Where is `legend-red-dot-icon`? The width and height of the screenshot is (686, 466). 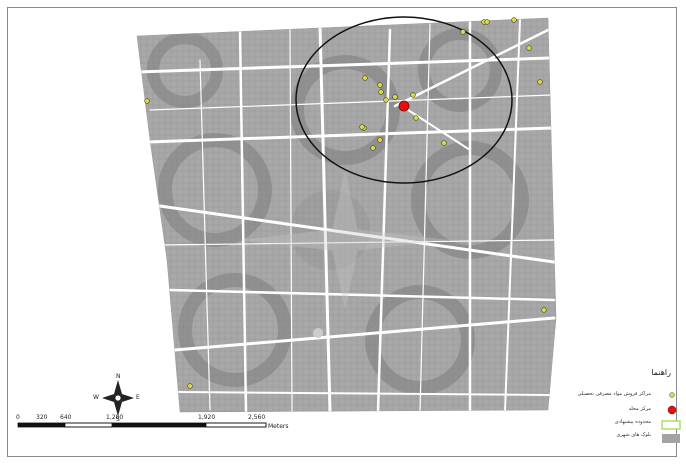
legend-red-dot-icon is located at coordinates (672, 410).